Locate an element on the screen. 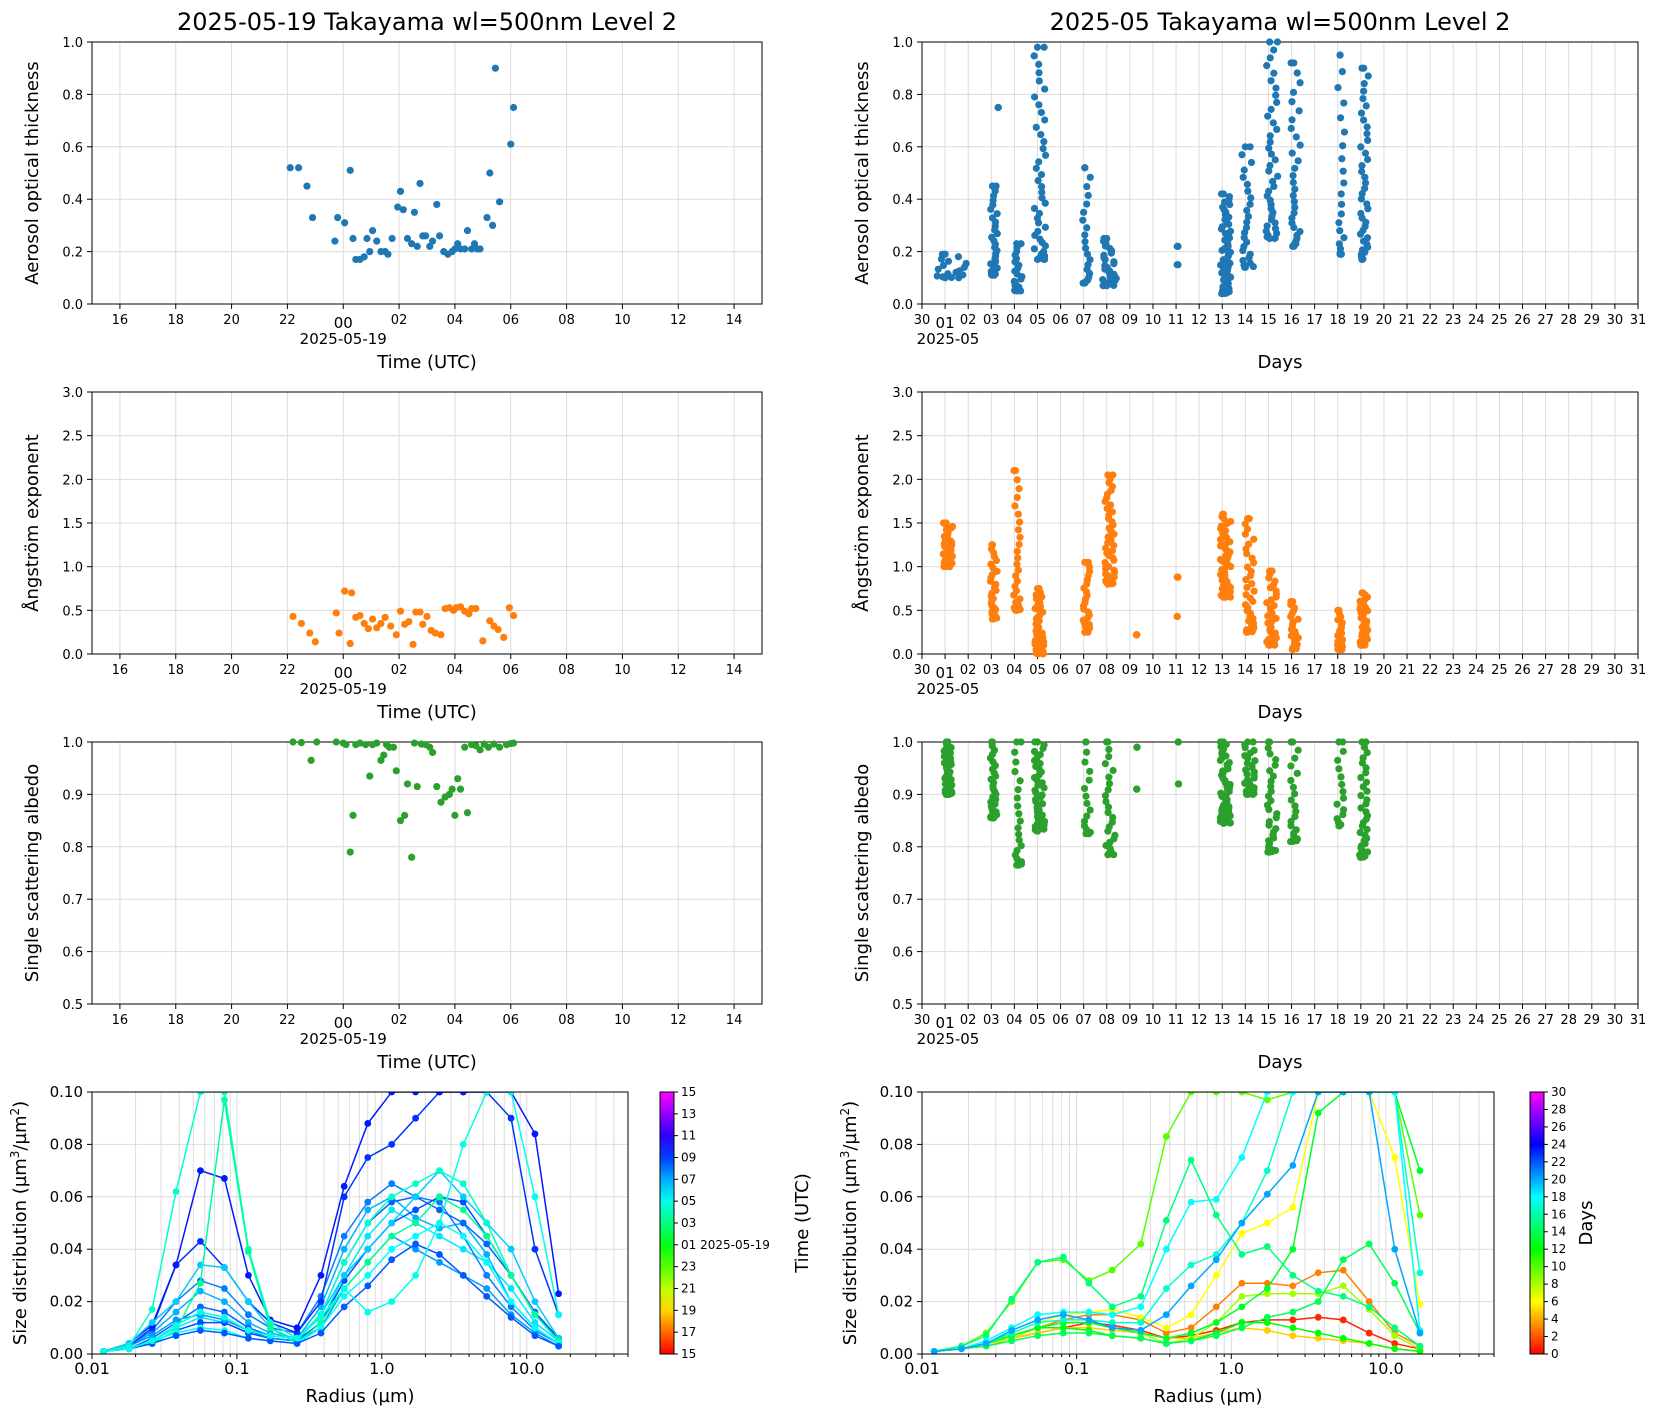  y-tick-label: 0.8 is located at coordinates (72, 848).